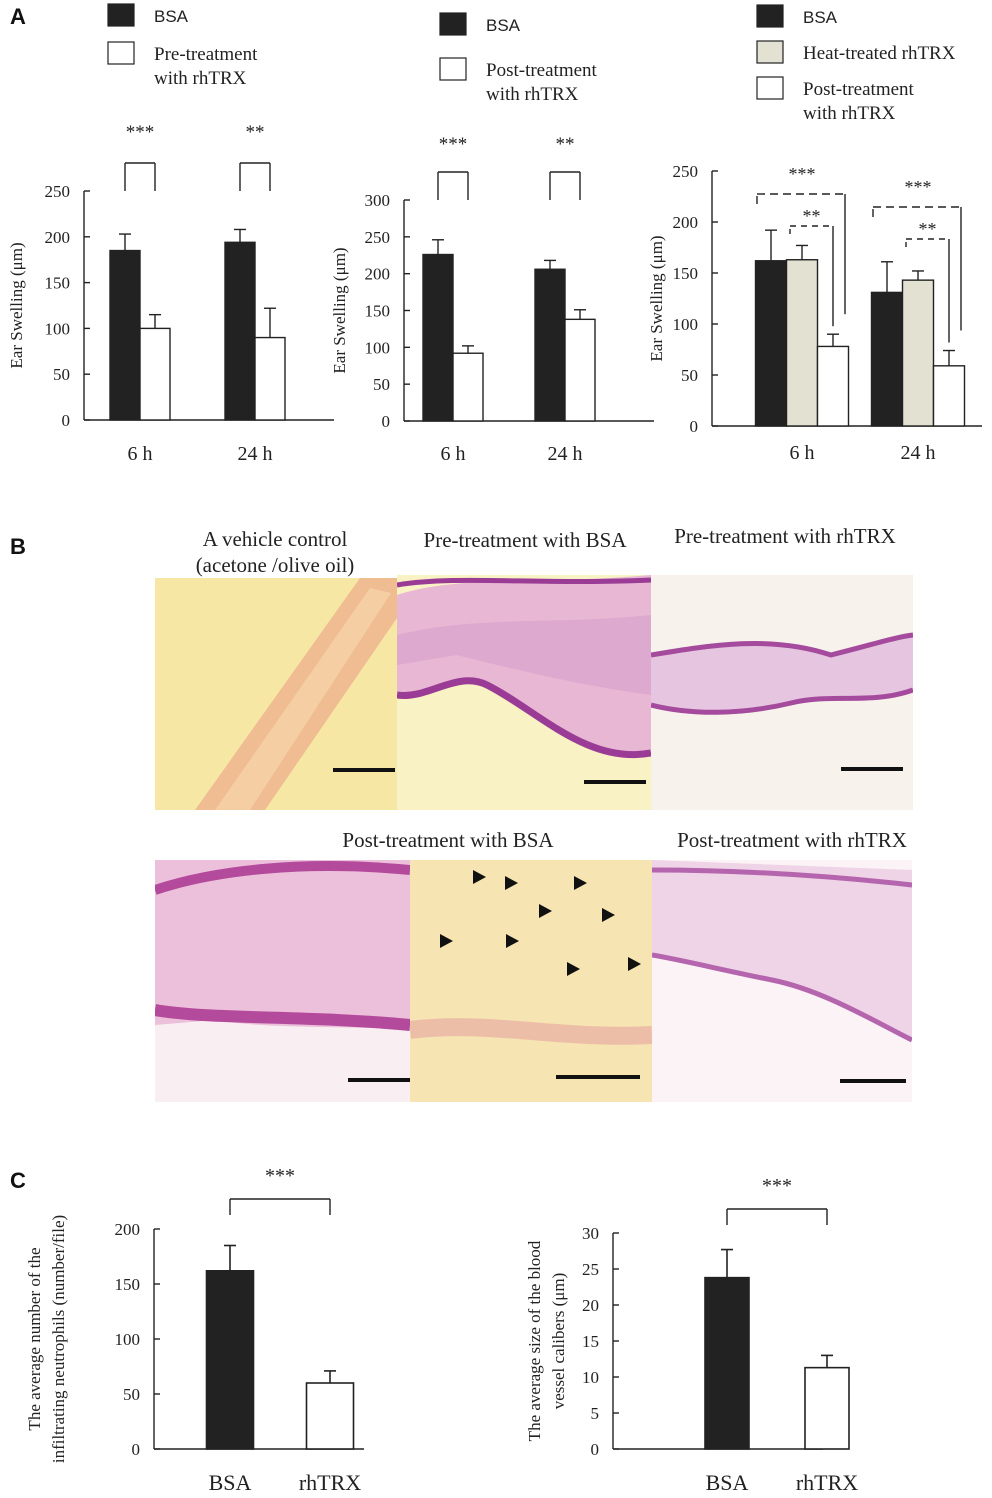  I want to click on micrograph-post-treatment-rhtrx, so click(782, 981).